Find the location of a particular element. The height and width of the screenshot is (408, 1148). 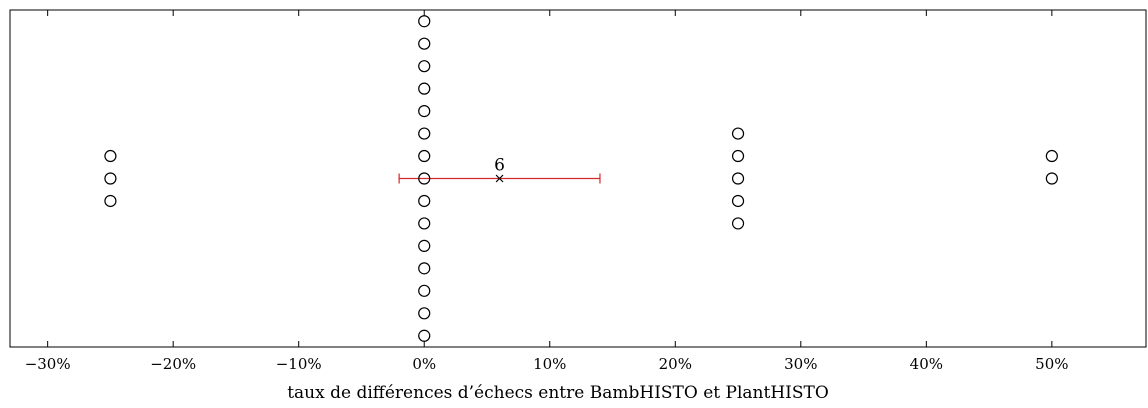

mean-label: 6 is located at coordinates (499, 166).